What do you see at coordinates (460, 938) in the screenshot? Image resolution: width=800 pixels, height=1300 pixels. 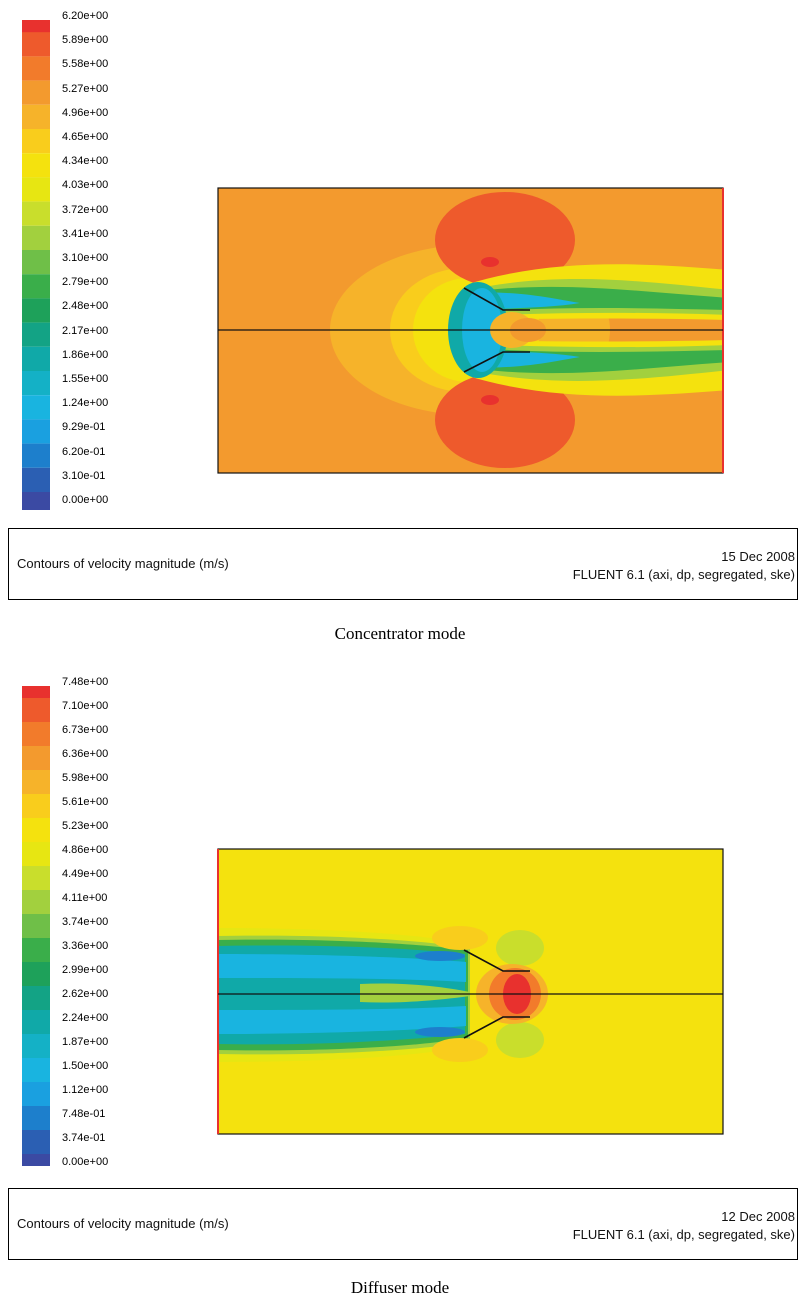 I see `diffuser-upper-outer-lobe` at bounding box center [460, 938].